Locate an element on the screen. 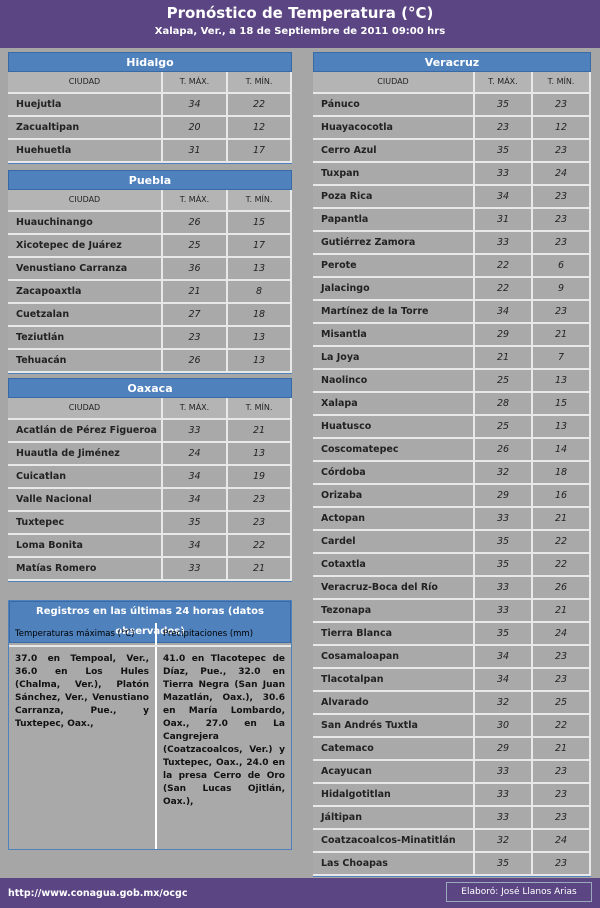 This screenshot has height=908, width=600. region-header: Hidalgo is located at coordinates (150, 62).